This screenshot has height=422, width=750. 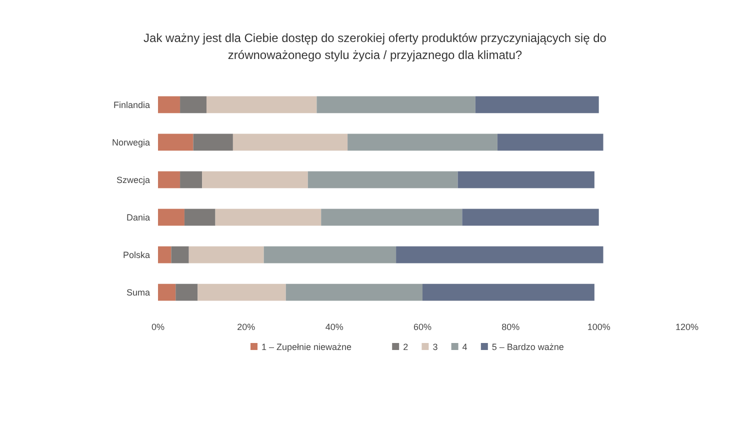 I want to click on y-tick-label: Finlandia, so click(x=131, y=105).